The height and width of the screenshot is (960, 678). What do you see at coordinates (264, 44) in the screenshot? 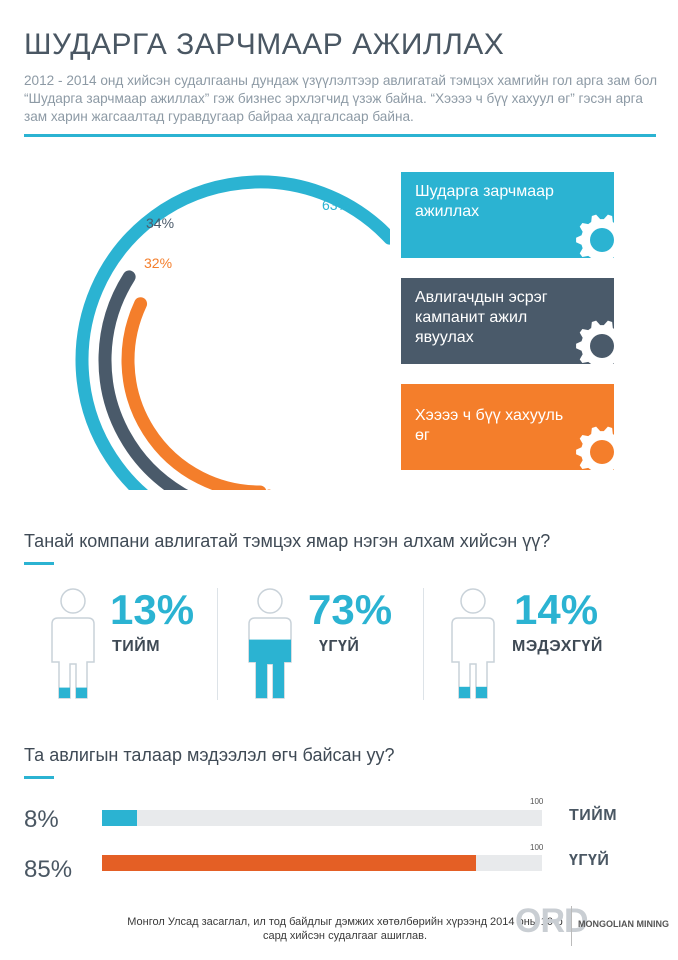
I see `page-title: ШУДАРГА ЗАРЧМААР АЖИЛЛАХ` at bounding box center [264, 44].